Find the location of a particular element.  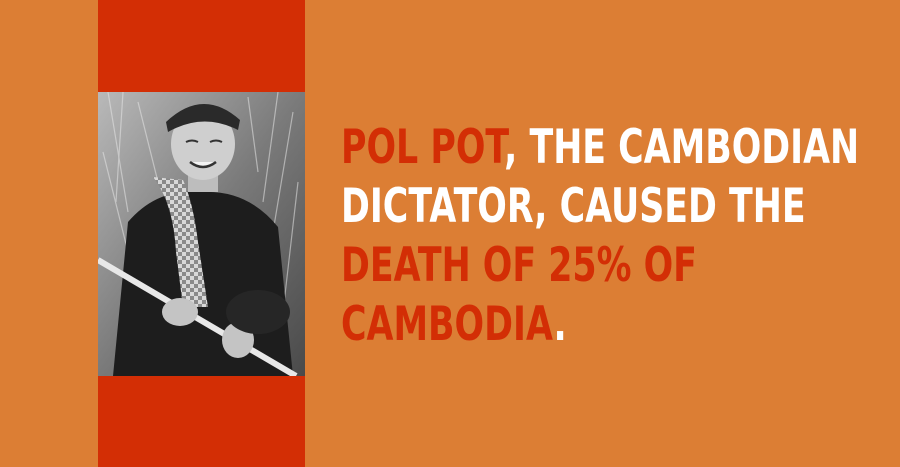

portrait-photo-icon is located at coordinates (201, 234).